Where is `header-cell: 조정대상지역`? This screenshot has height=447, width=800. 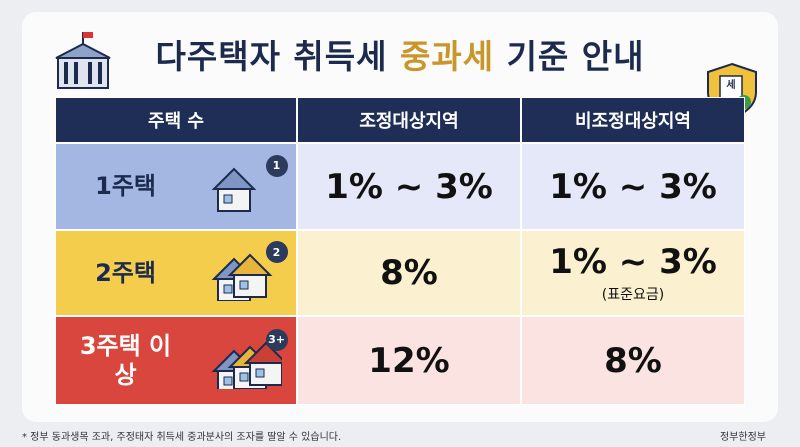 header-cell: 조정대상지역 is located at coordinates (409, 120).